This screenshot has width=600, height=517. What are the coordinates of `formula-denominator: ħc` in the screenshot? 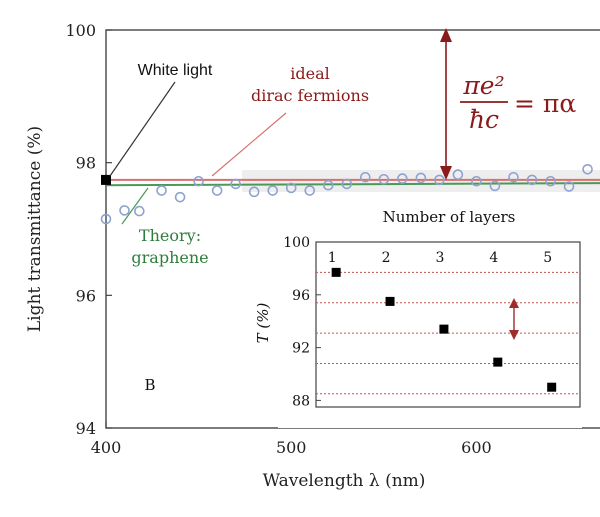 It's located at (484, 119).